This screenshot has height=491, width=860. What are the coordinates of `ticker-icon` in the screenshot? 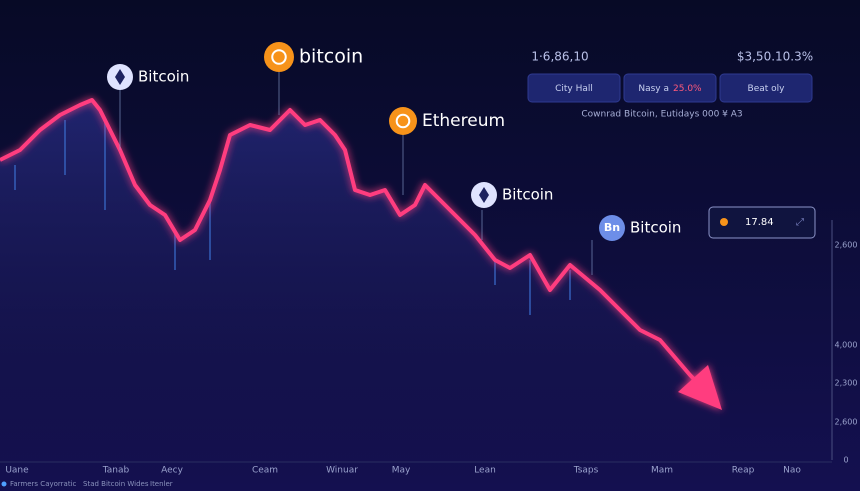 It's located at (724, 222).